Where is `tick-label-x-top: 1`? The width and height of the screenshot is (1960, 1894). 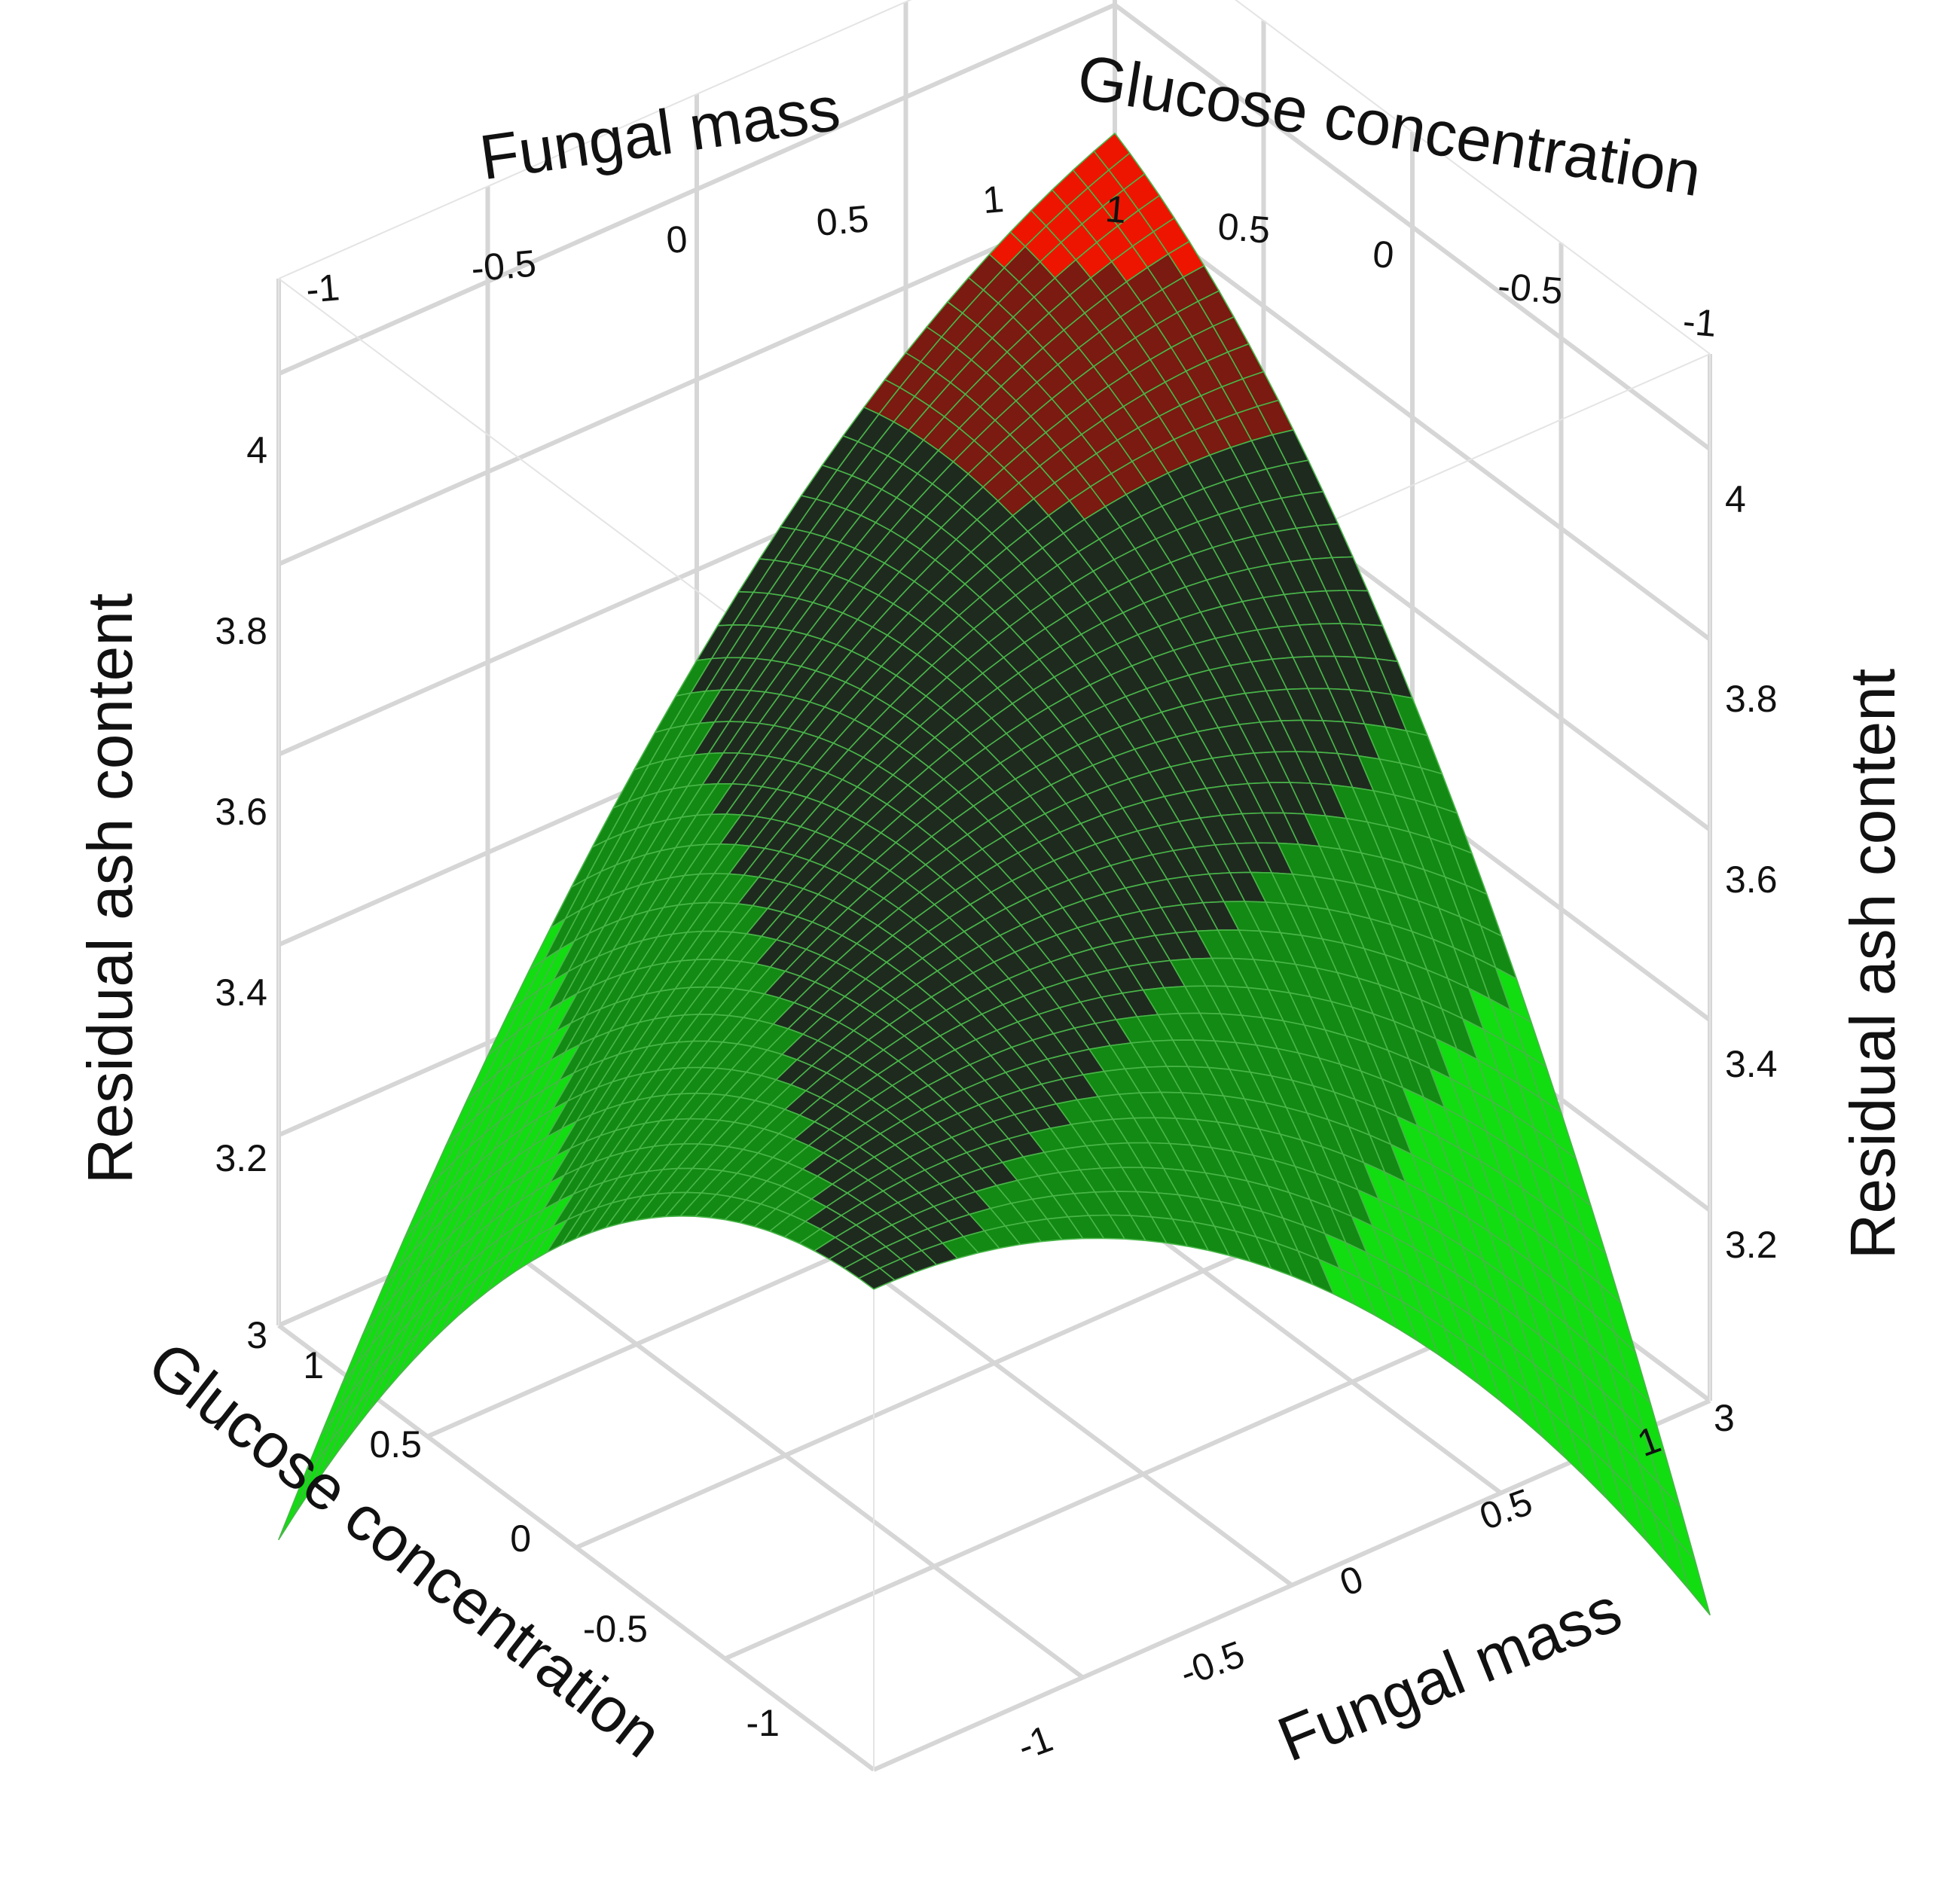 tick-label-x-top: 1 is located at coordinates (993, 199).